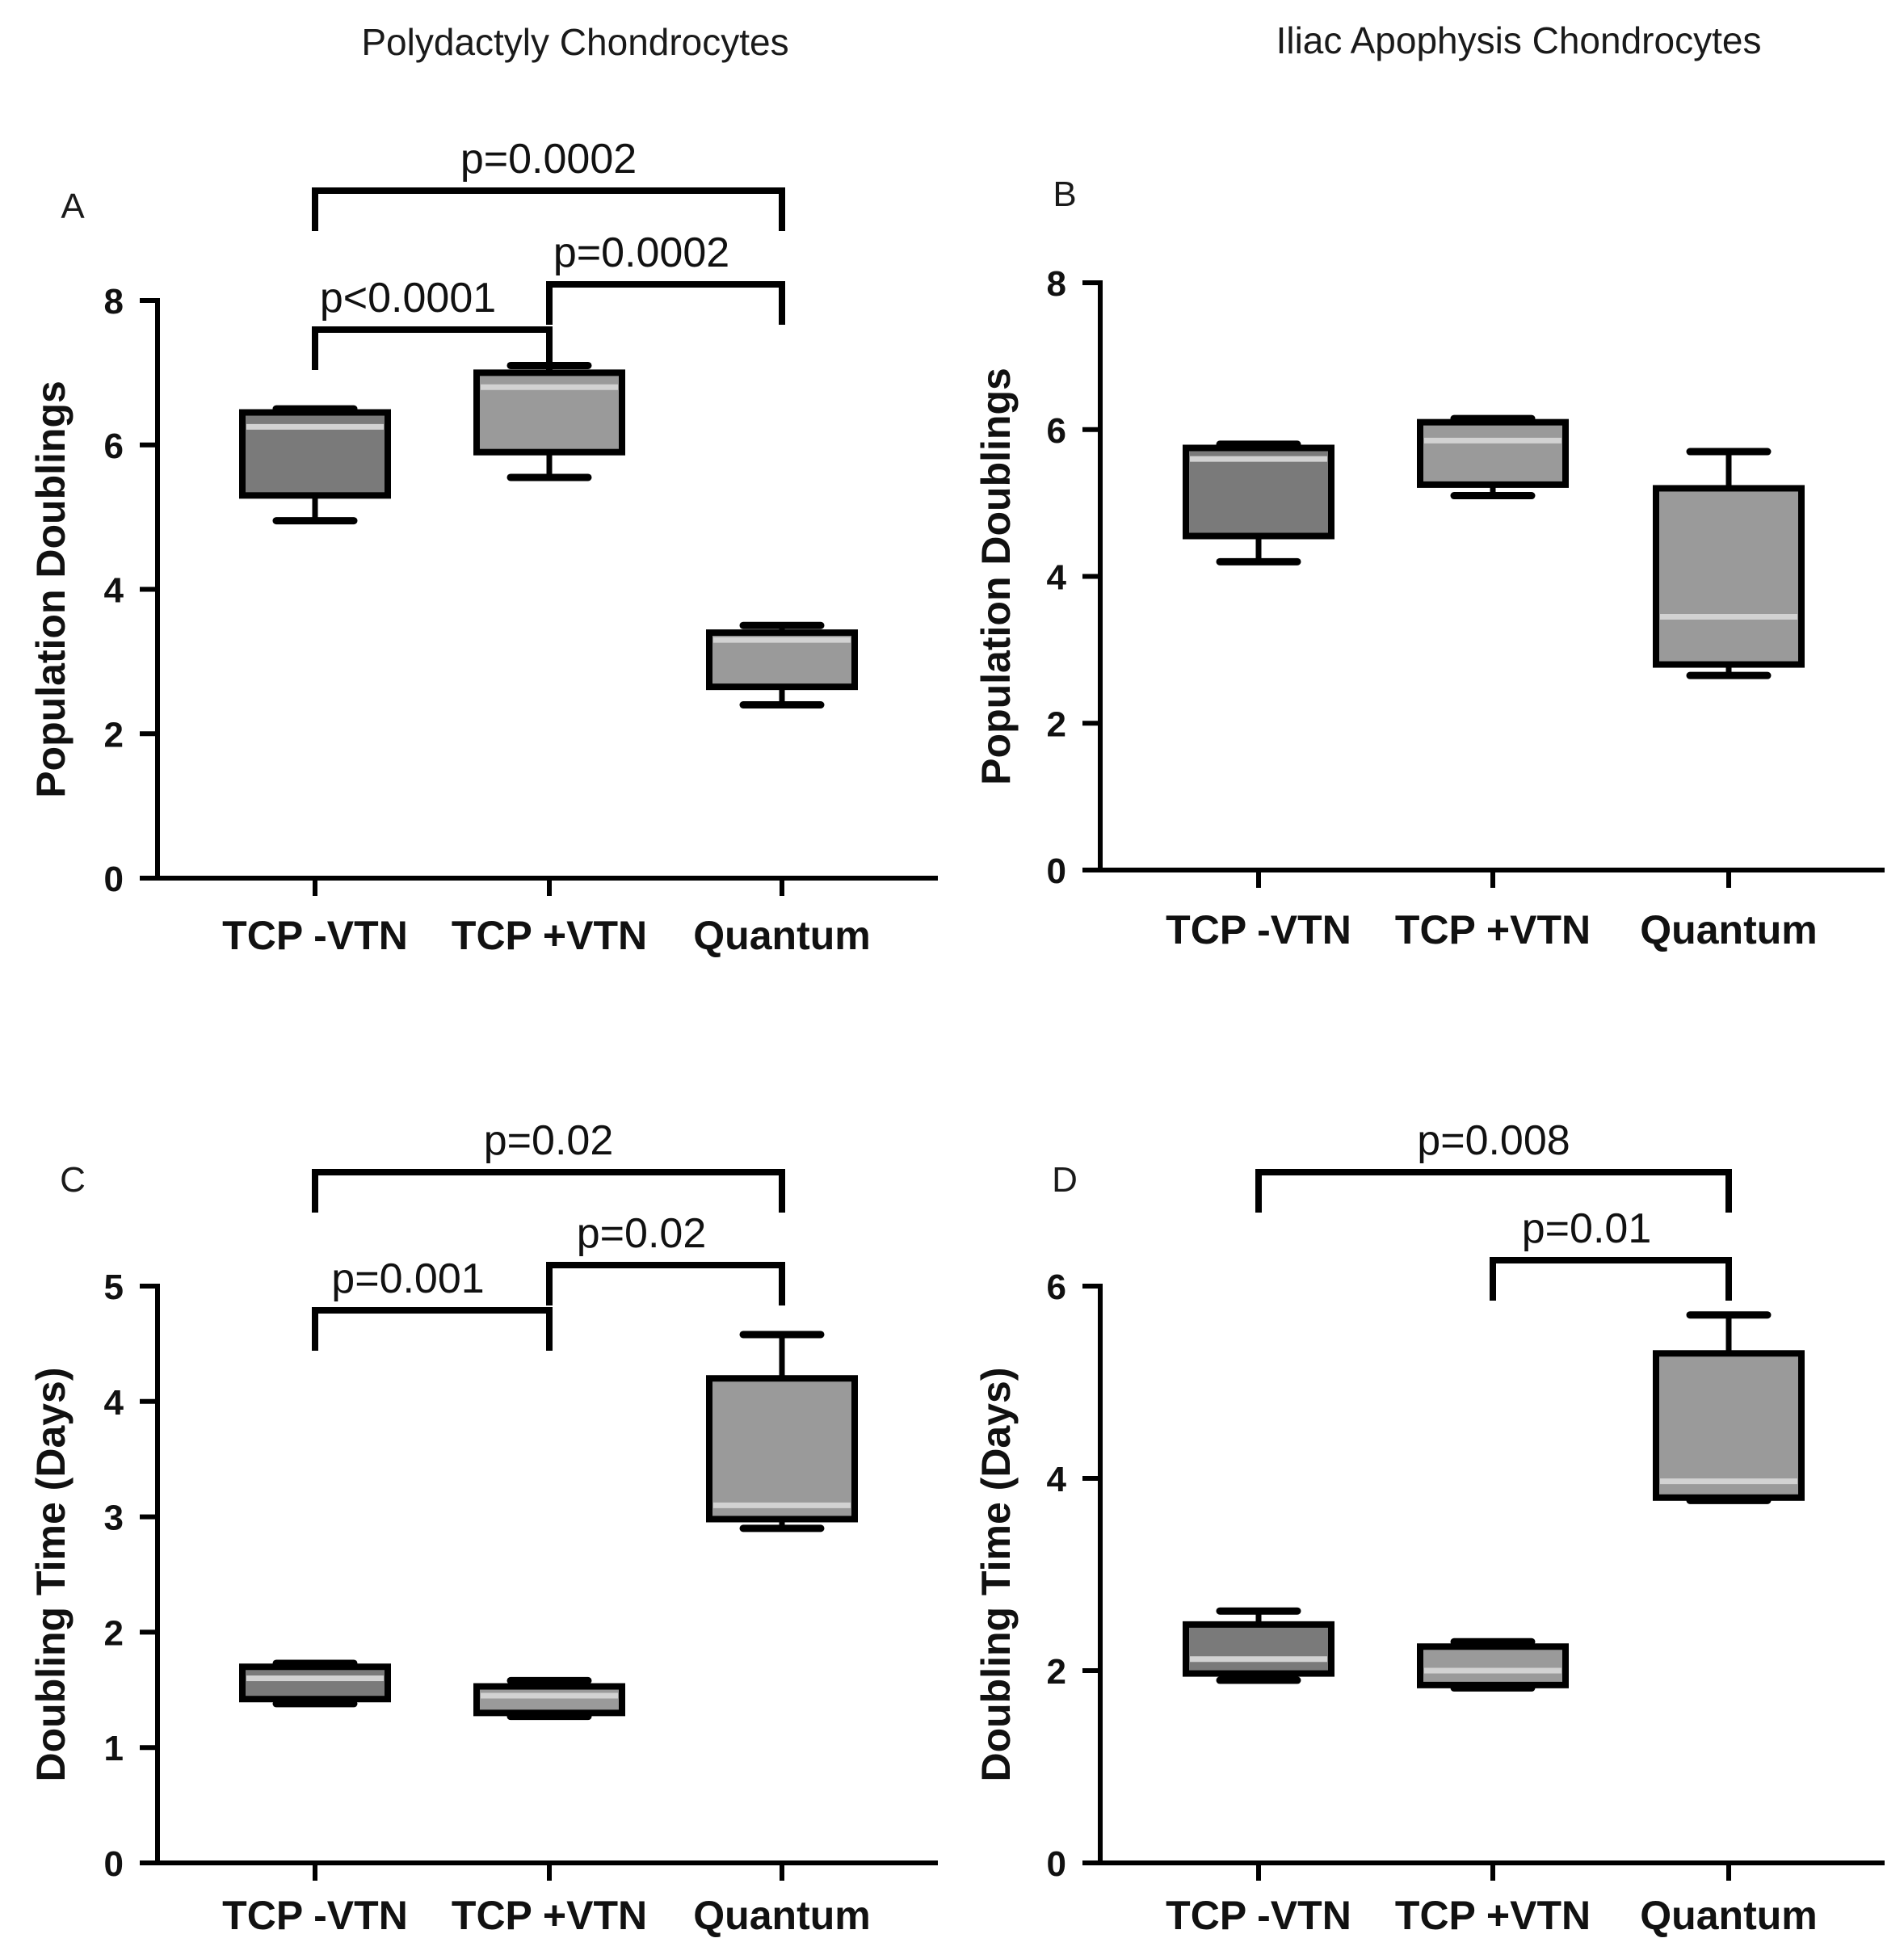  Describe the element at coordinates (432, 1303) in the screenshot. I see `significance-bracket: p=0.001` at that location.